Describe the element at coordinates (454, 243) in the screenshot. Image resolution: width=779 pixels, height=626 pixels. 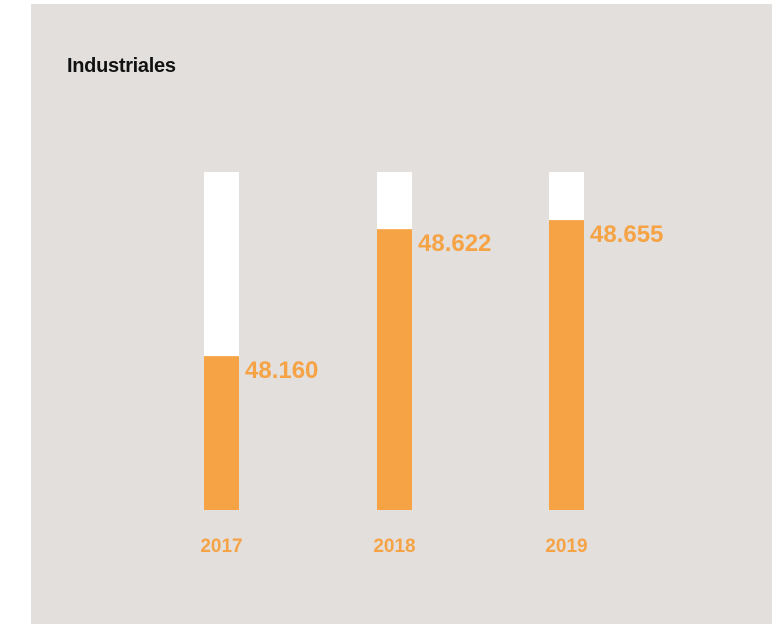
I see `value-label-2018: 48.622` at that location.